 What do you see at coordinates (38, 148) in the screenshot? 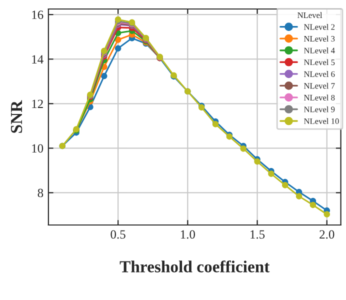
I see `y-tick-label: 10` at bounding box center [38, 148].